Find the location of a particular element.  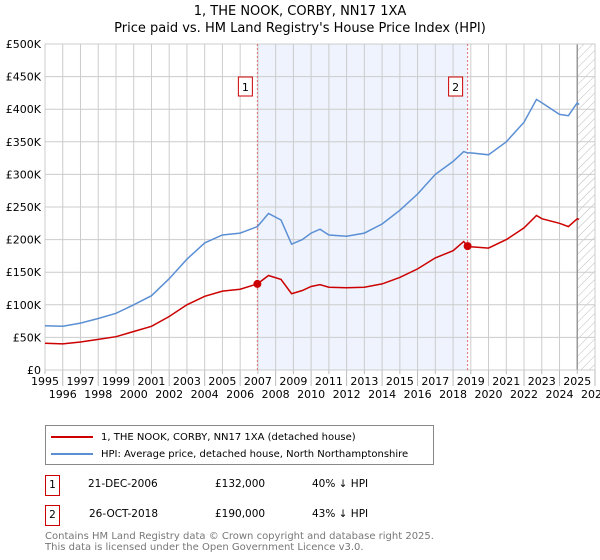

x-tick-label: 2026 is located at coordinates (590, 394).